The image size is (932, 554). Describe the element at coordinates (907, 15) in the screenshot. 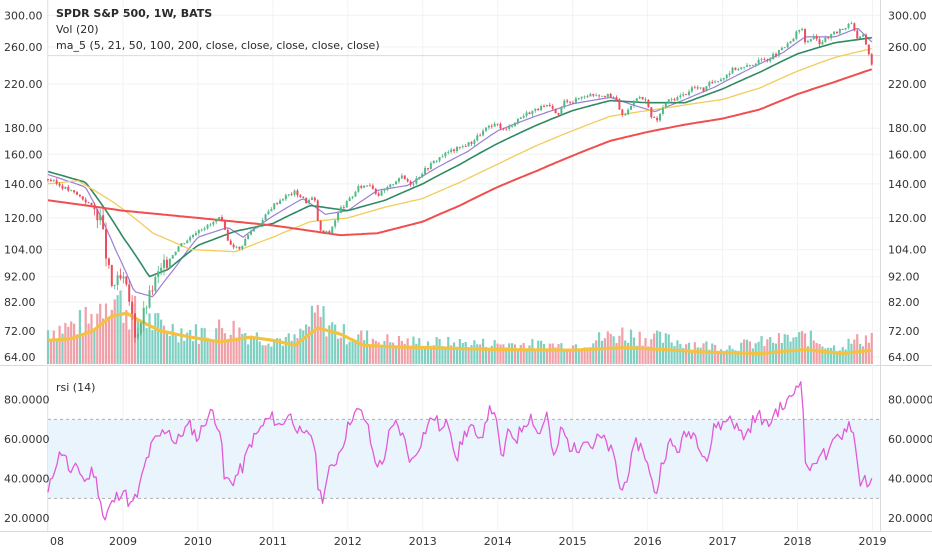

I see `price-tick-label-right: 300.00` at that location.